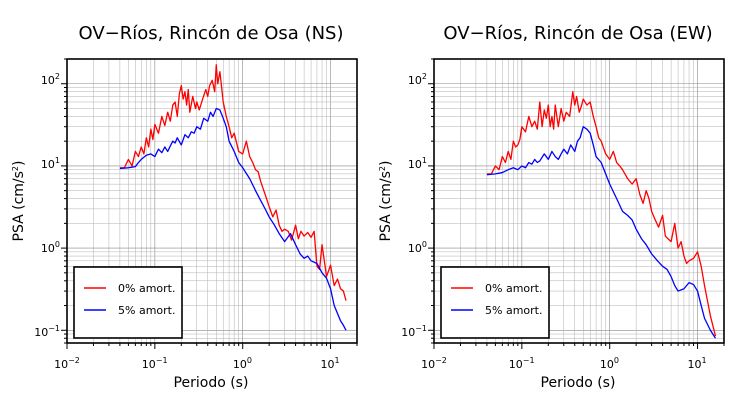 Image resolution: width=730 pixels, height=400 pixels. I want to click on chart-title: OV−Ríos, Rincón de Osa (EW), so click(577, 33).